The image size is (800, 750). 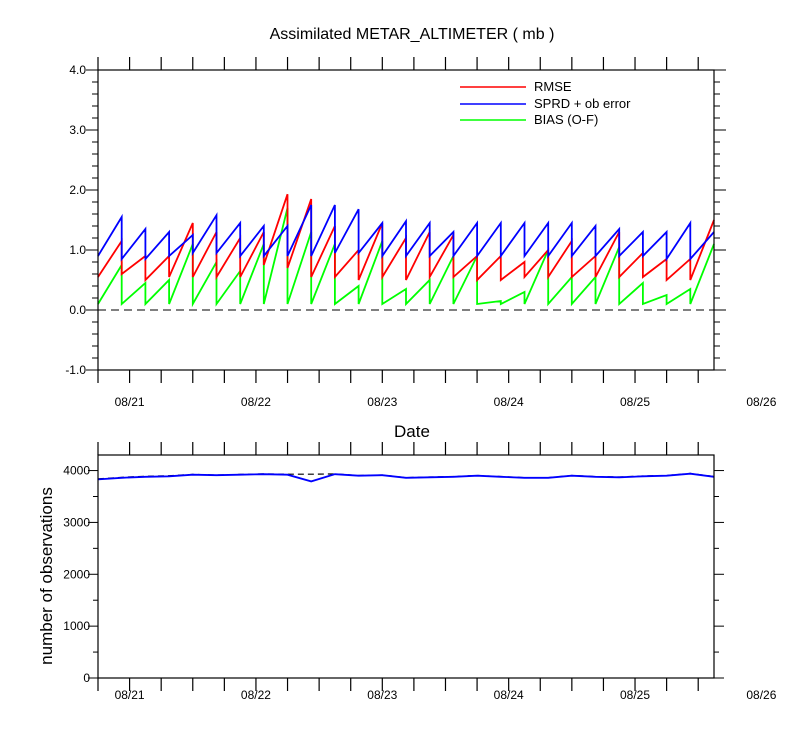 I want to click on series-line-sprd-ob-error, so click(x=406, y=233).